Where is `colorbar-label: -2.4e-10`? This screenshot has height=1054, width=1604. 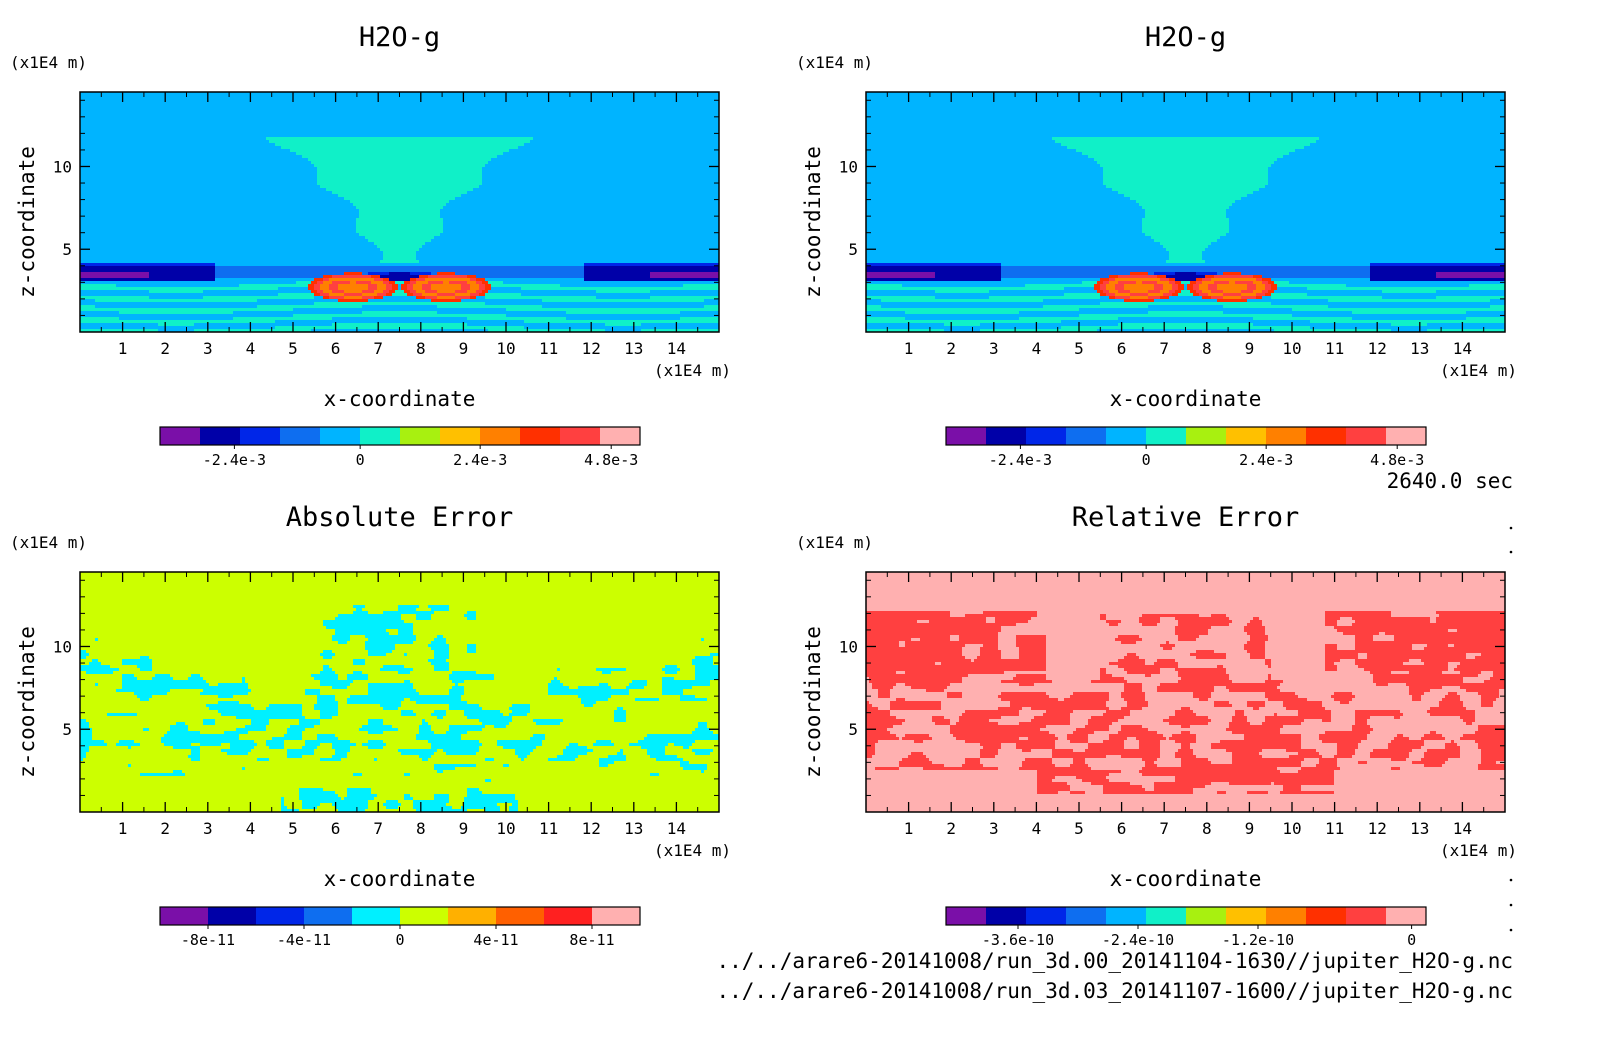 colorbar-label: -2.4e-10 is located at coordinates (1138, 940).